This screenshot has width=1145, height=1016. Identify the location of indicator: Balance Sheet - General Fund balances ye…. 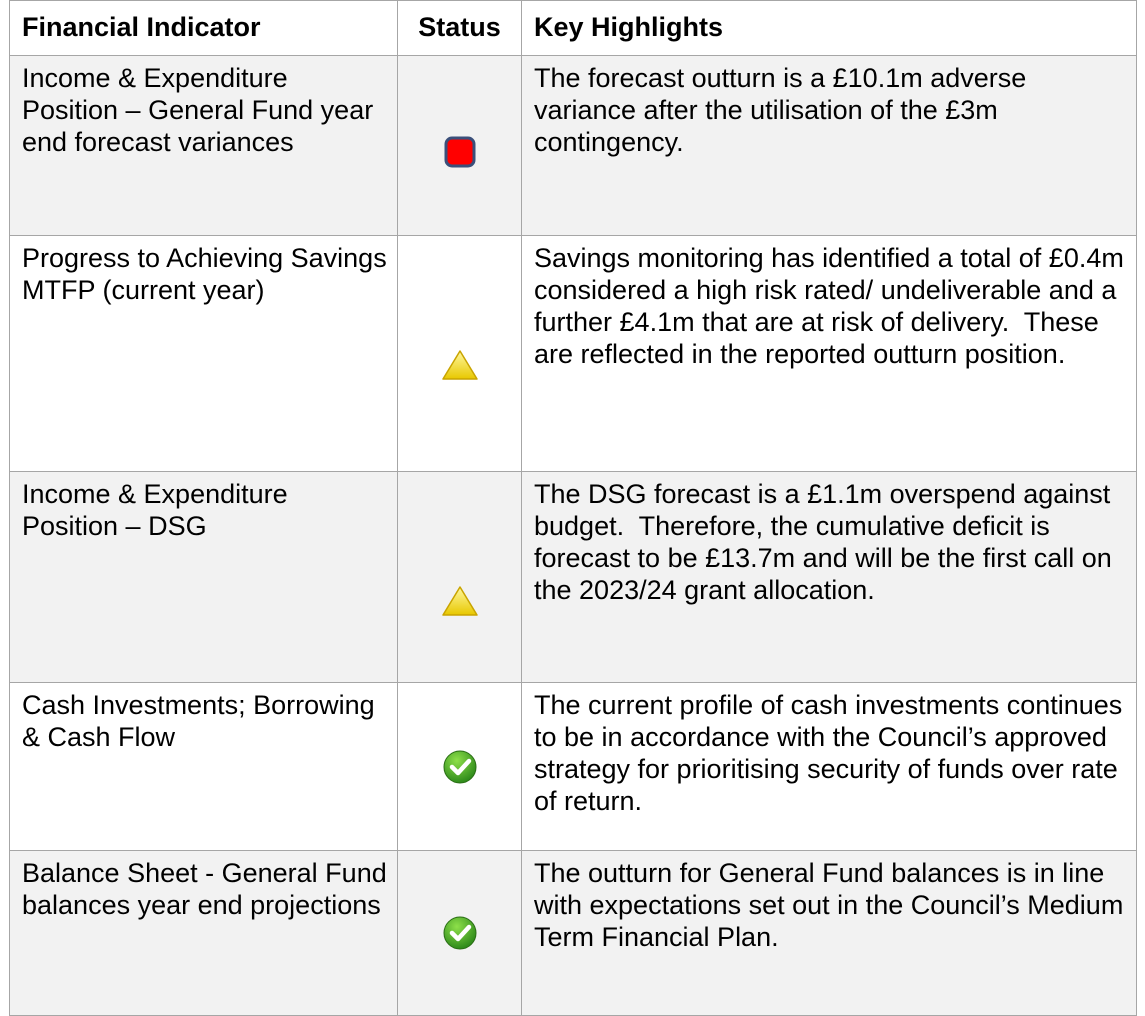
(203, 933).